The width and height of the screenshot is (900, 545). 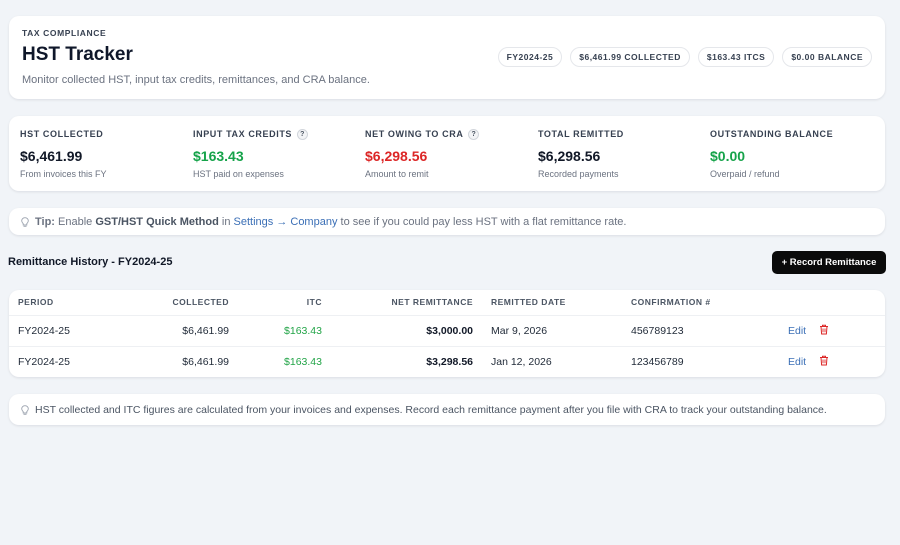 I want to click on tip-prefix: Tip:, so click(x=45, y=222).